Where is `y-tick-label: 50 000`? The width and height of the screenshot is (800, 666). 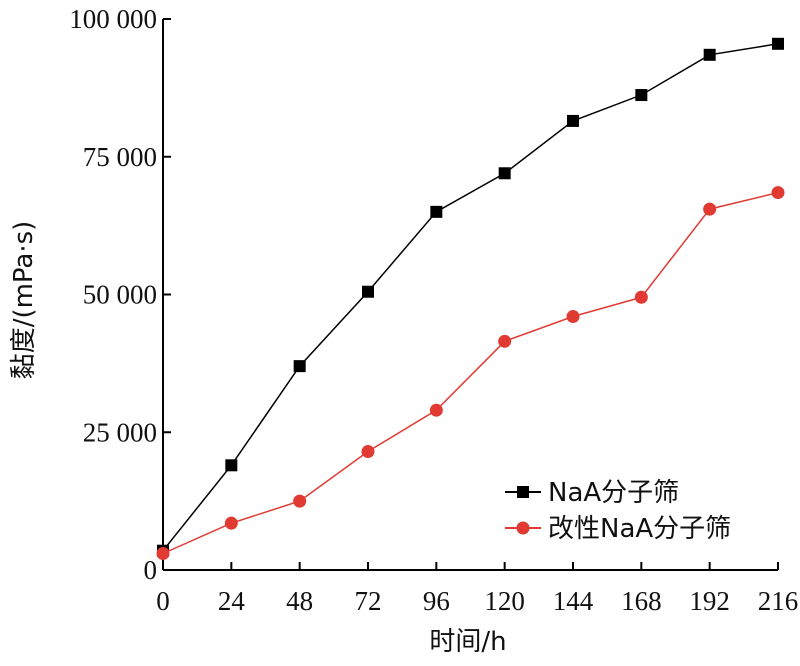 y-tick-label: 50 000 is located at coordinates (120, 295).